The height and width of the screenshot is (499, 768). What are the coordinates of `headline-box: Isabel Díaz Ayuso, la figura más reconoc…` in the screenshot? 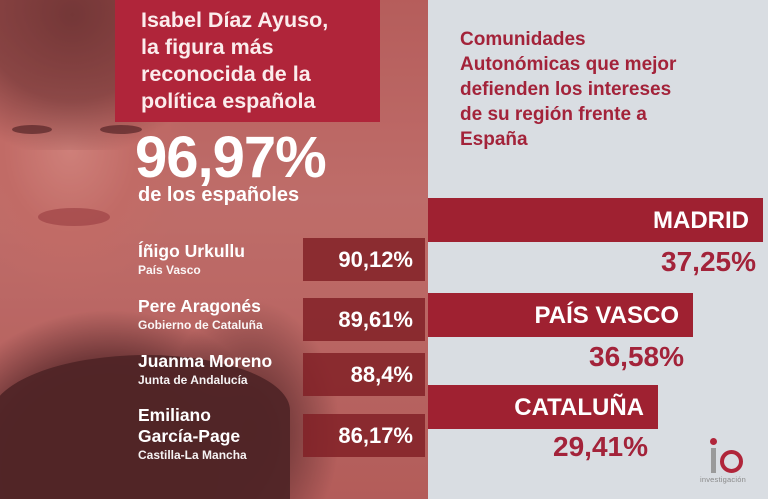 It's located at (247, 61).